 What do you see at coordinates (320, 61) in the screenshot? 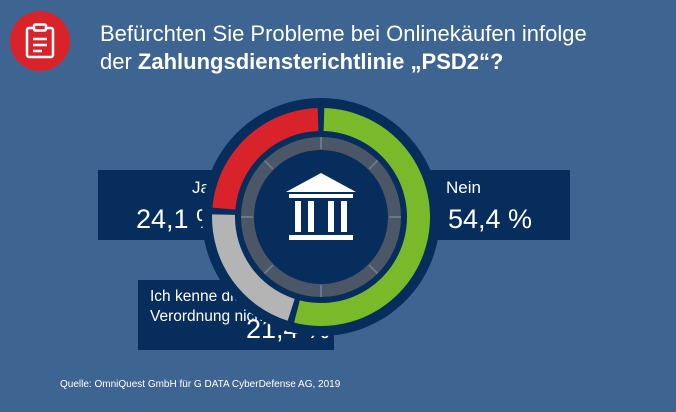
I see `title-line2-bold: Zahlungsdiensterichtlinie „PSD2“?` at bounding box center [320, 61].